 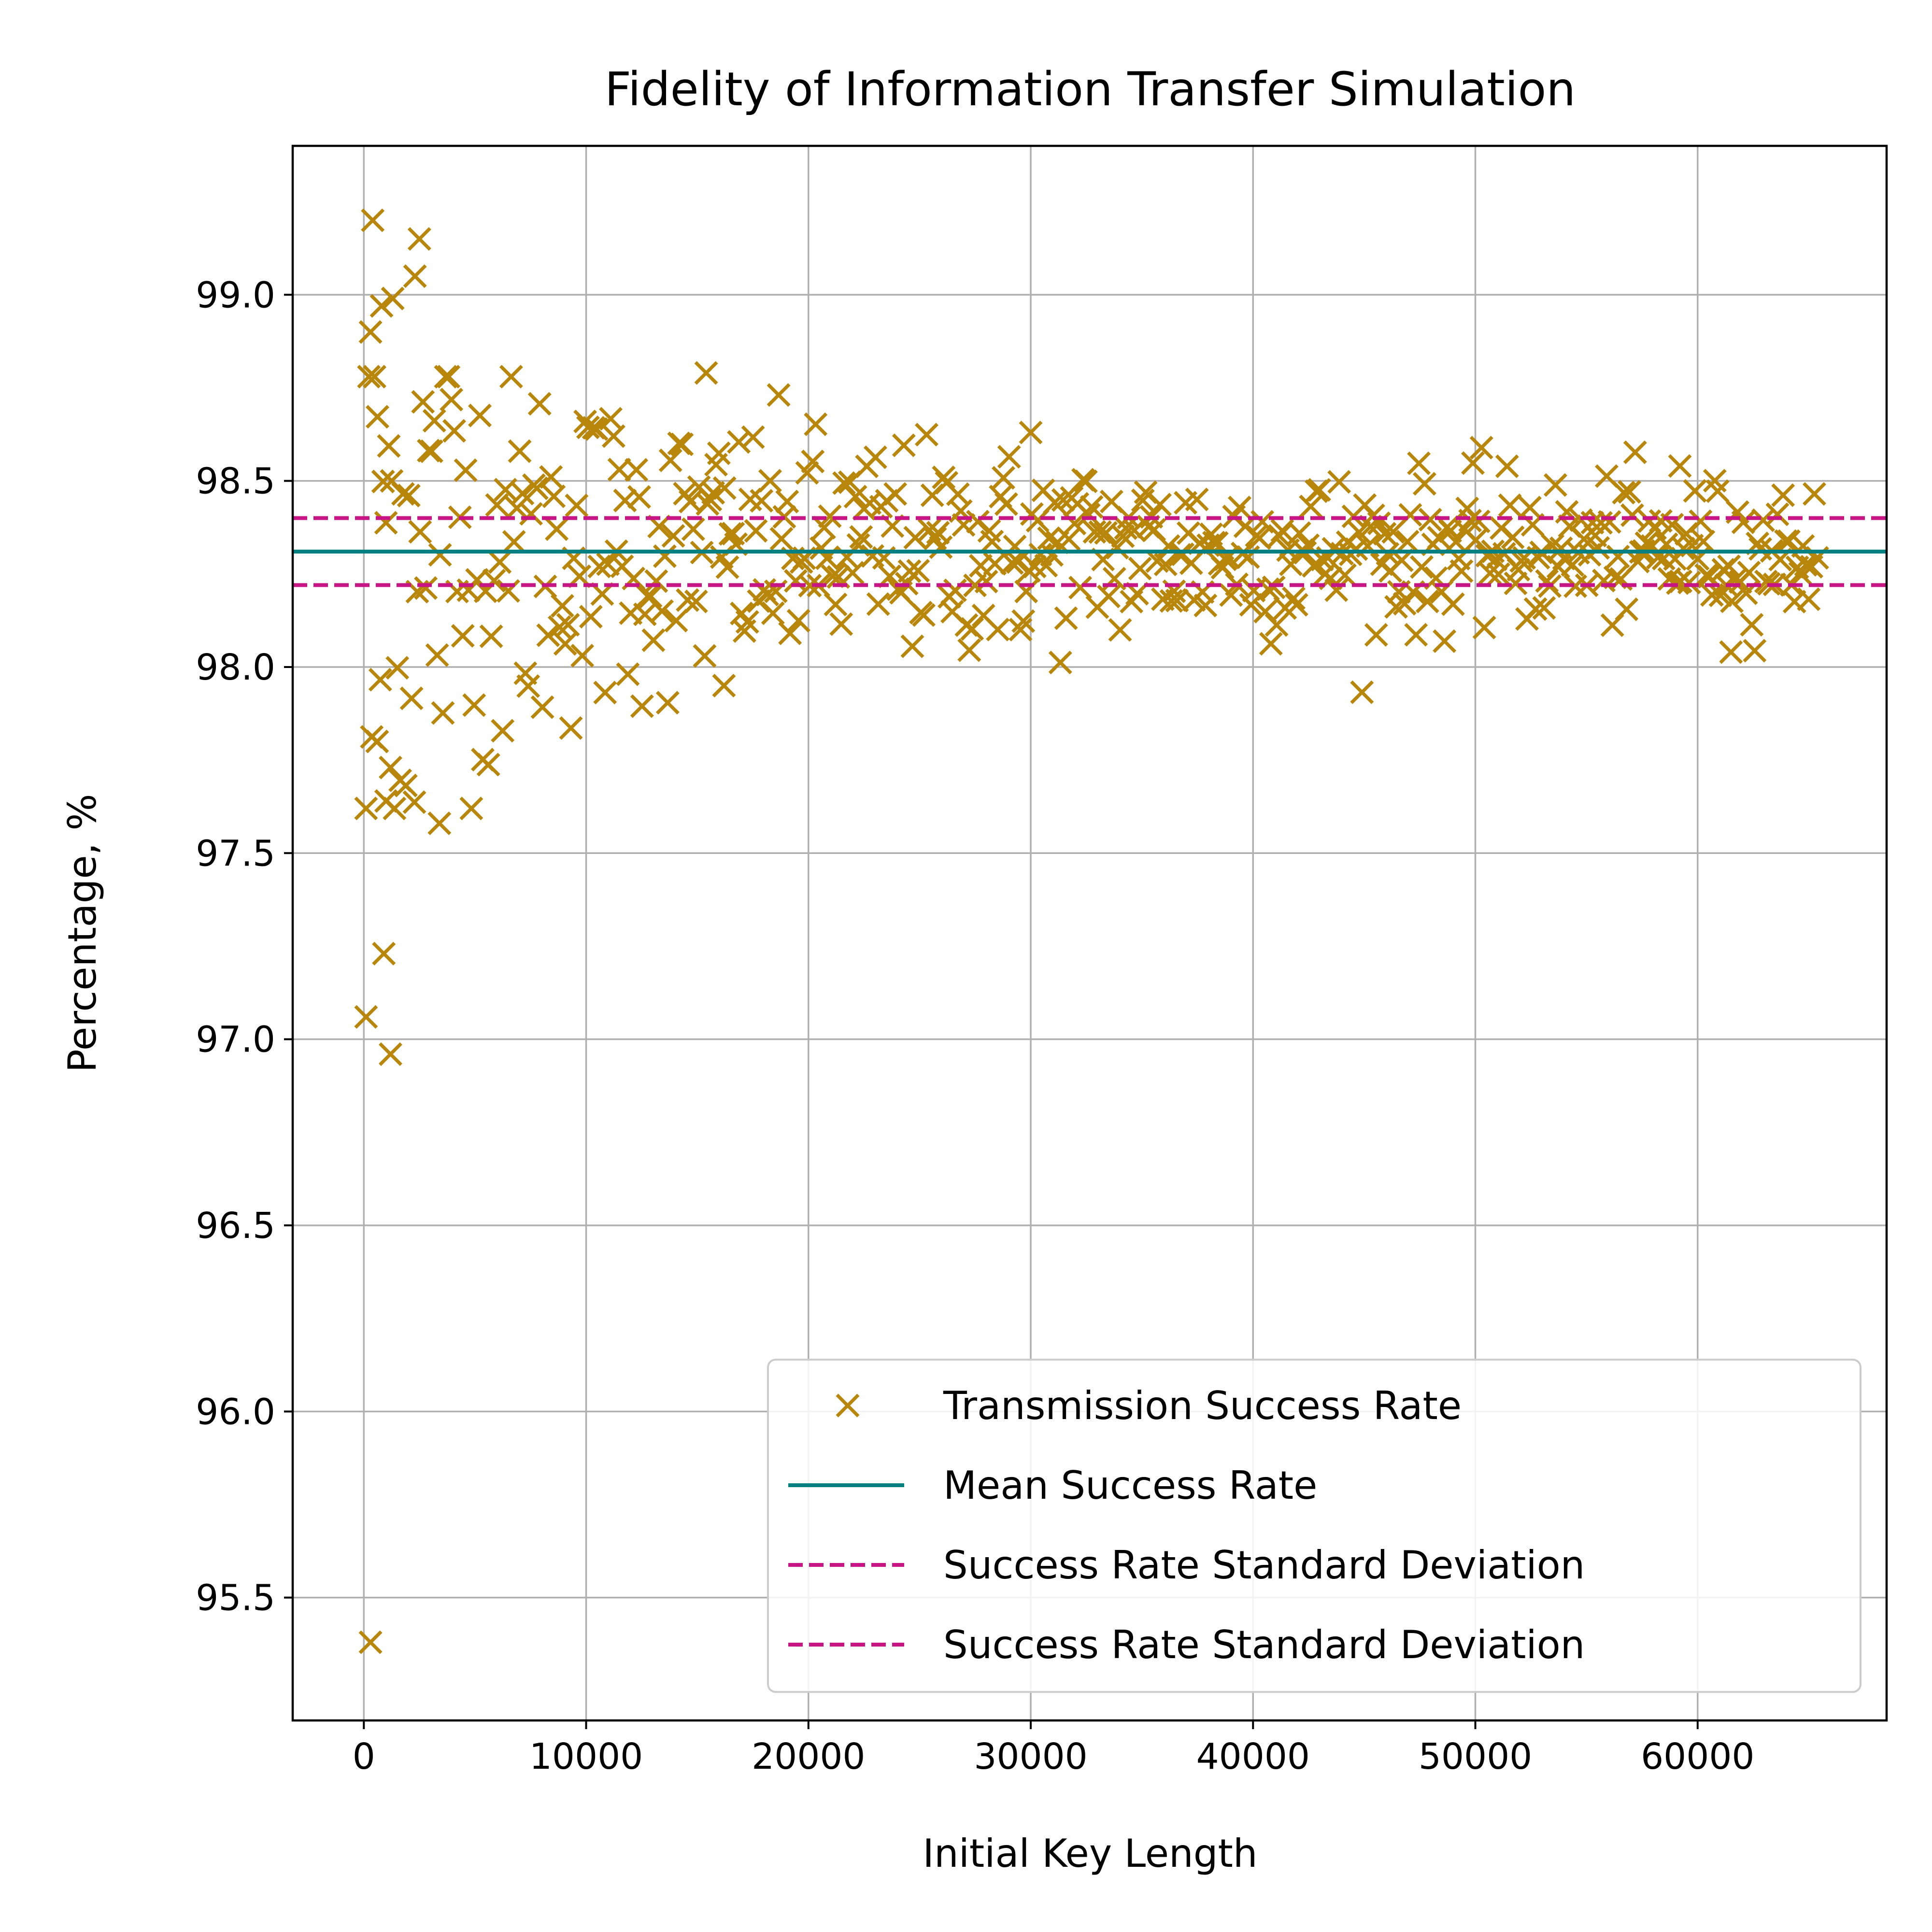 I want to click on reference-lines, so click(x=1090, y=551).